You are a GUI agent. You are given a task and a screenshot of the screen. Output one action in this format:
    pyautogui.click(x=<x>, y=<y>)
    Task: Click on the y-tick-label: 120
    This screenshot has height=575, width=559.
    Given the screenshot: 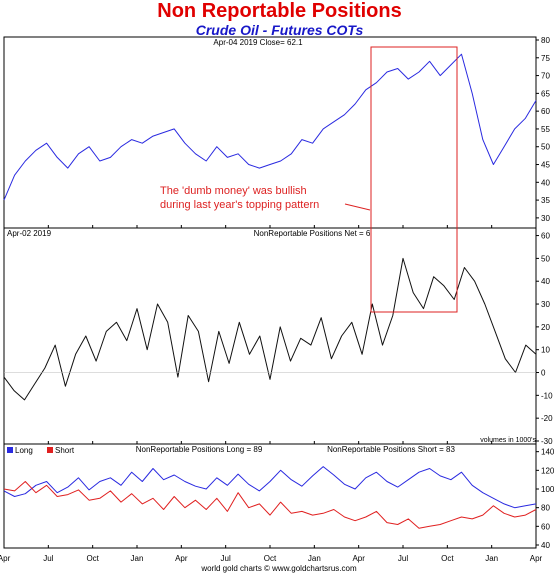 What is the action you would take?
    pyautogui.click(x=548, y=470)
    